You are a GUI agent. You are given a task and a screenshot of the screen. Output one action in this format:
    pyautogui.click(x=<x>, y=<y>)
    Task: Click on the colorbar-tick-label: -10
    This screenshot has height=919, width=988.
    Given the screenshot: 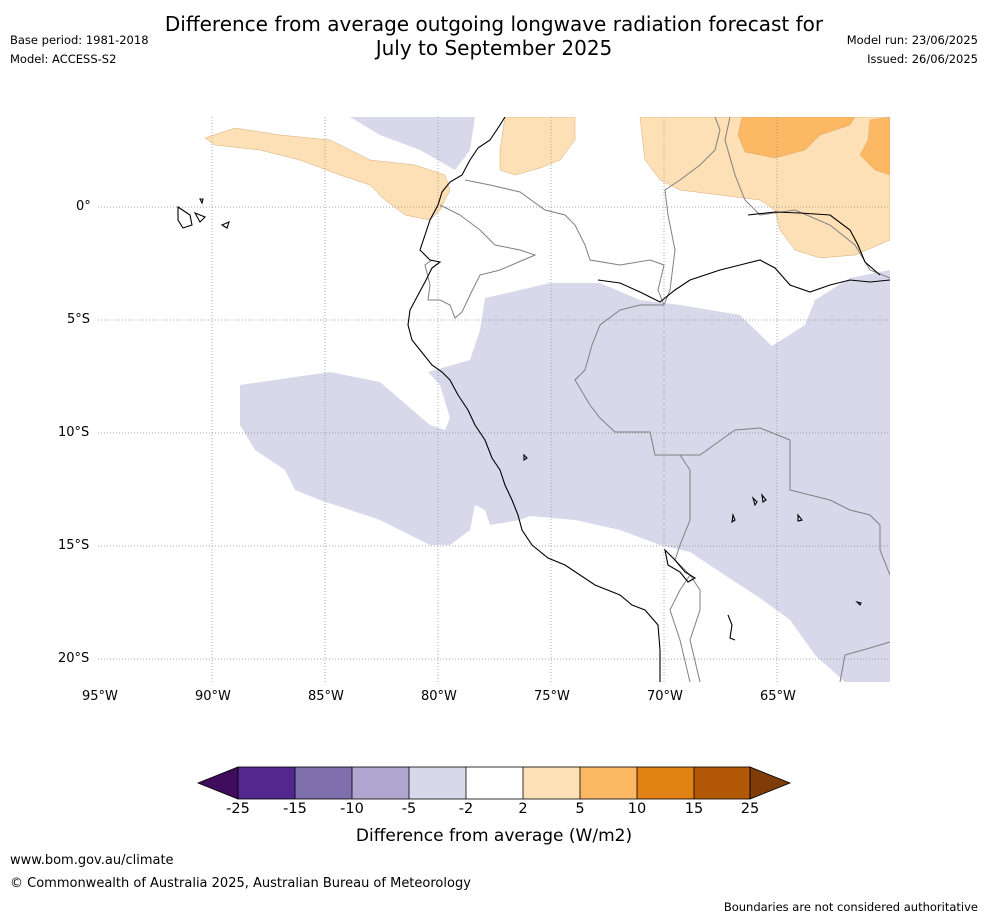 What is the action you would take?
    pyautogui.click(x=352, y=809)
    